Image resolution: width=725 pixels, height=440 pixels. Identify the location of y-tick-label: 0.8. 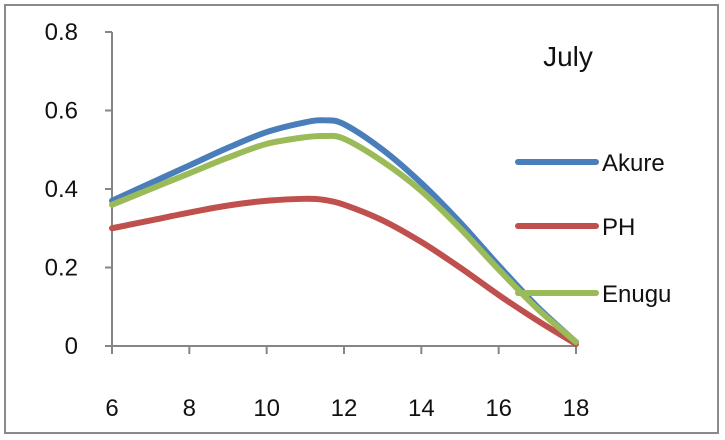
(61, 32).